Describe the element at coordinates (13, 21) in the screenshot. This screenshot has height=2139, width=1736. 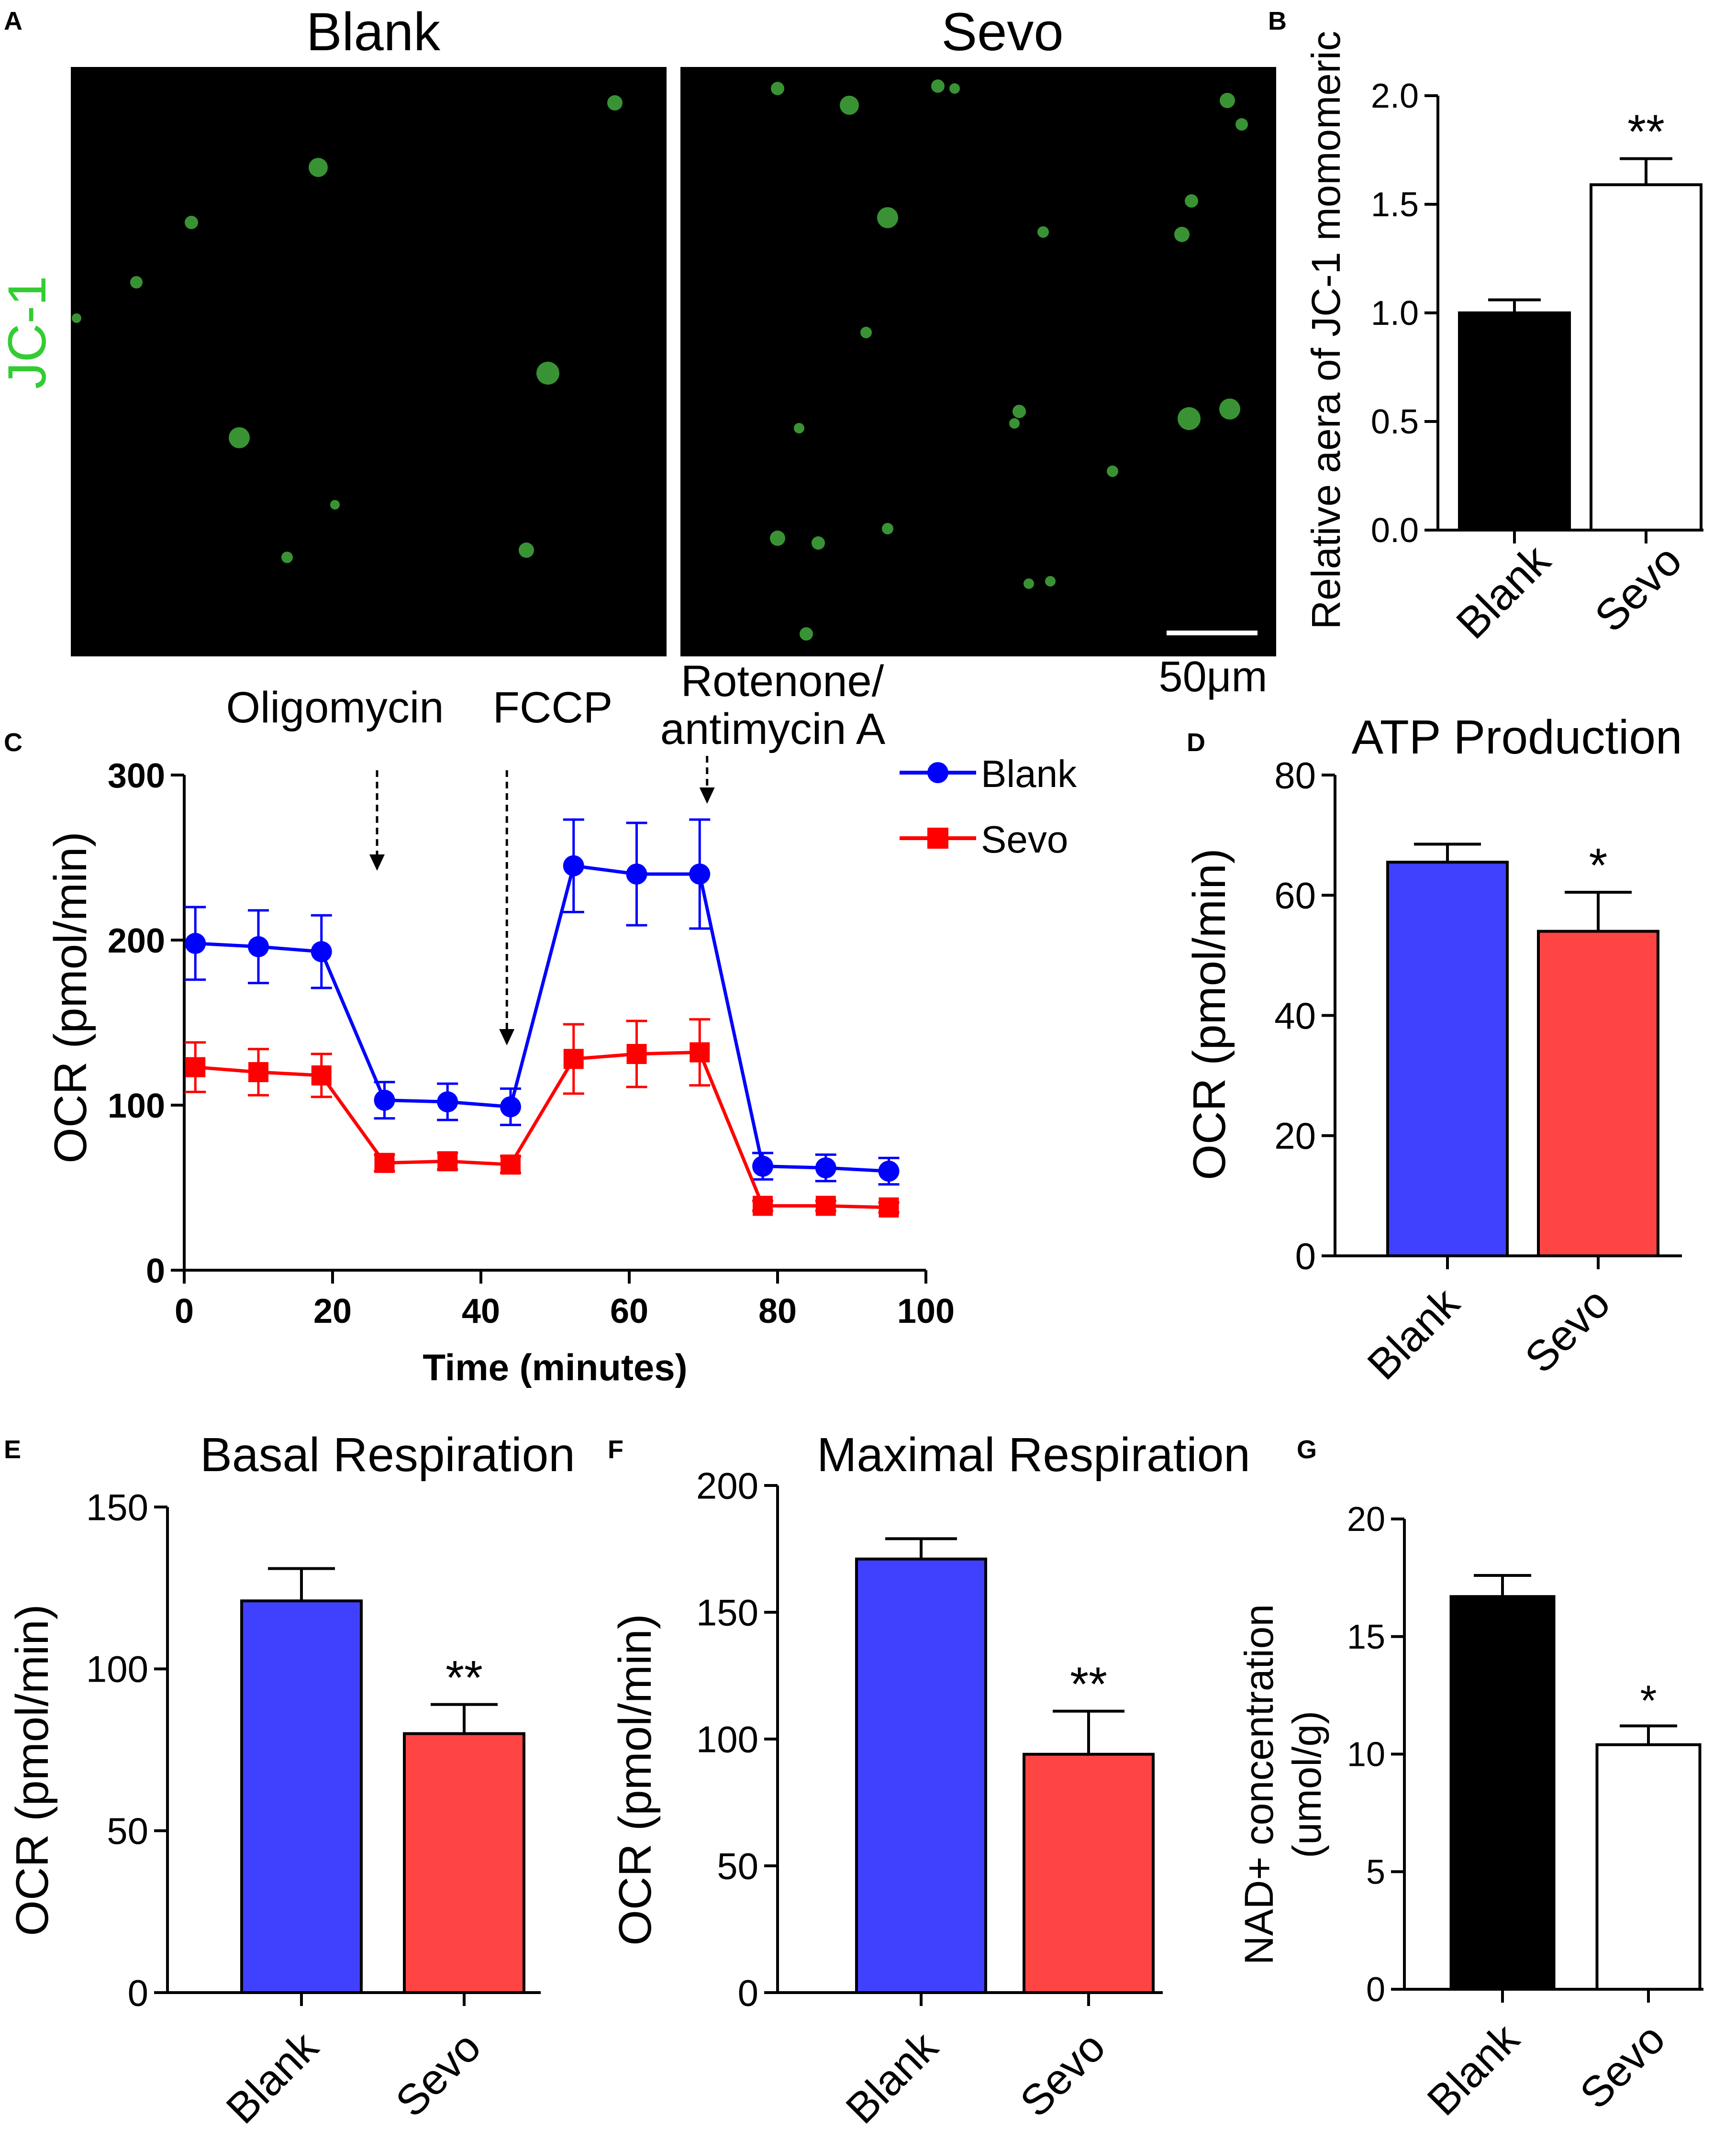
I see `panel-letter-a: A` at that location.